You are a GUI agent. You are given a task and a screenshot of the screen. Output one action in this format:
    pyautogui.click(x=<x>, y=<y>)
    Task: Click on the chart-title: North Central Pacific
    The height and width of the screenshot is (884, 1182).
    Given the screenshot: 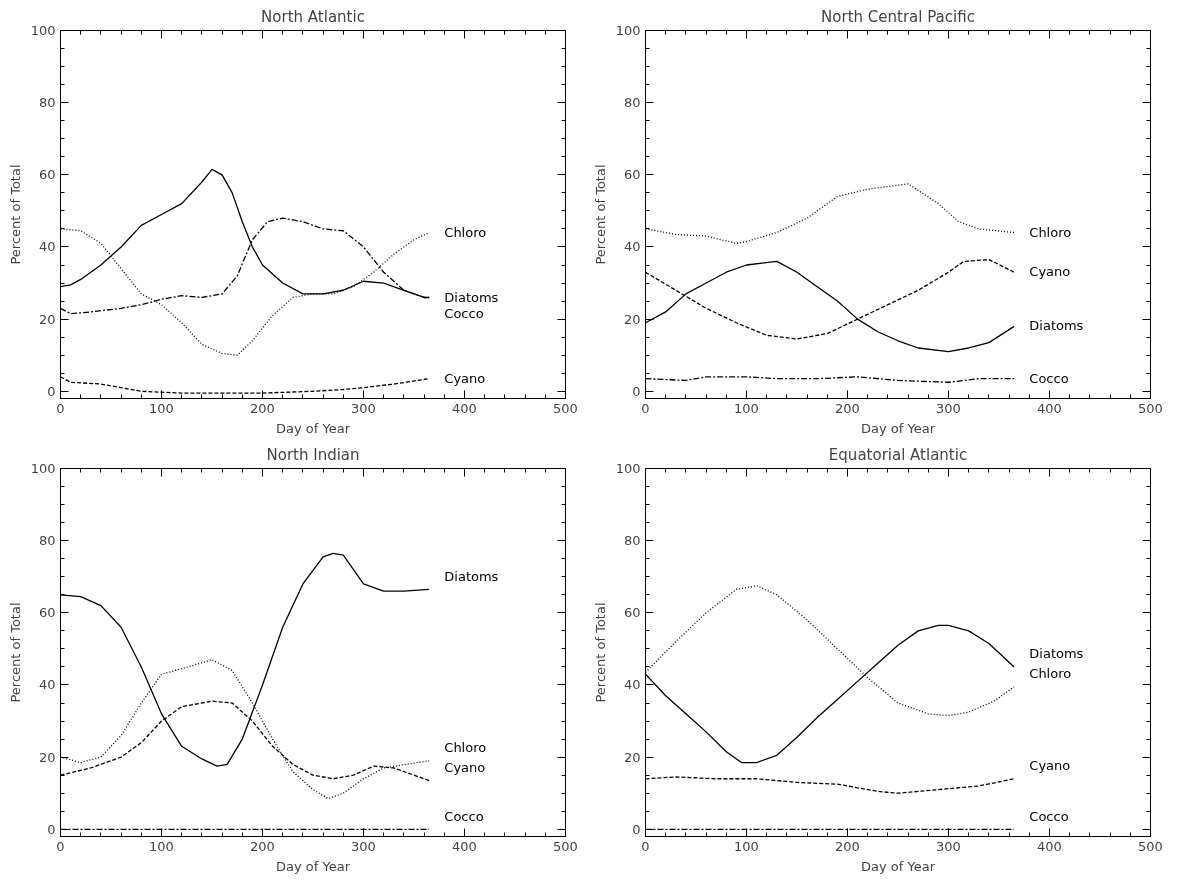 What is the action you would take?
    pyautogui.click(x=898, y=16)
    